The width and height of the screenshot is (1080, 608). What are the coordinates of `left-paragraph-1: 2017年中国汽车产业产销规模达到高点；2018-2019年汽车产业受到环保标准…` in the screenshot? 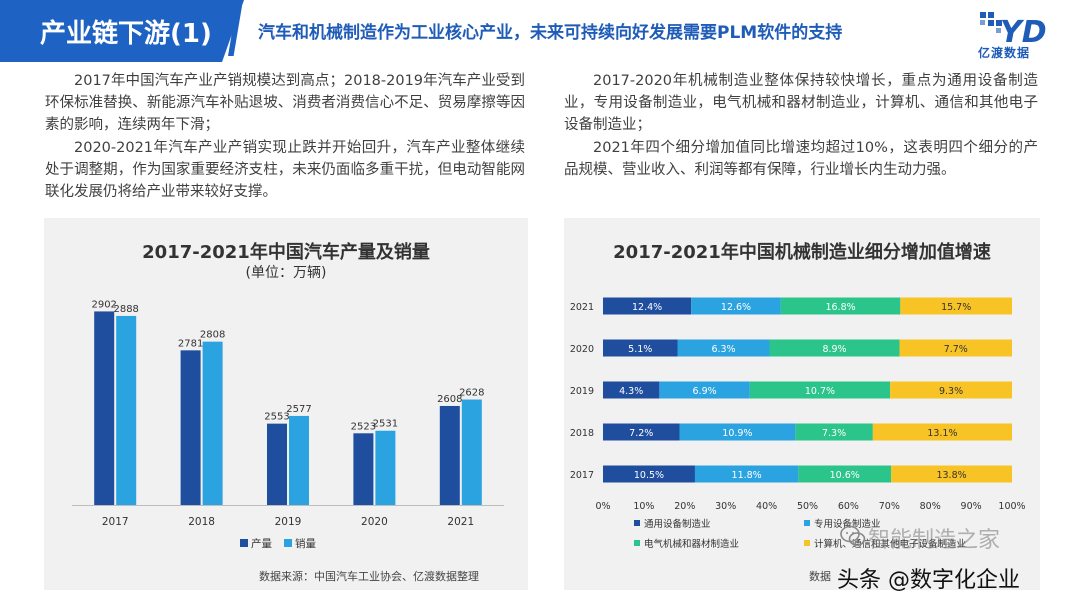 It's located at (285, 103).